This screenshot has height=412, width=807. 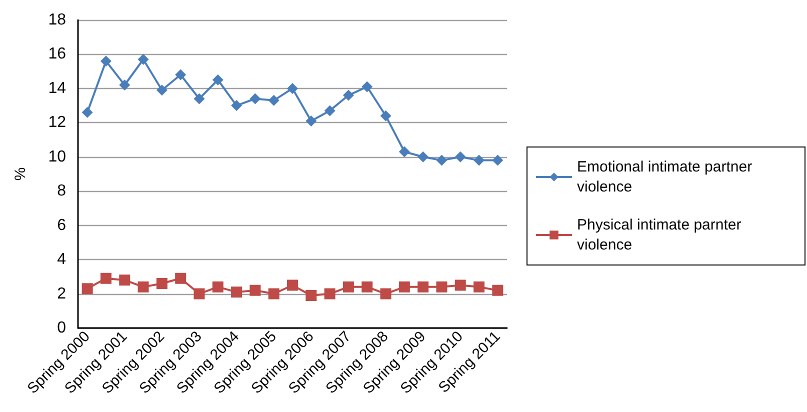 I want to click on y-tick-label: 4, so click(x=61, y=259).